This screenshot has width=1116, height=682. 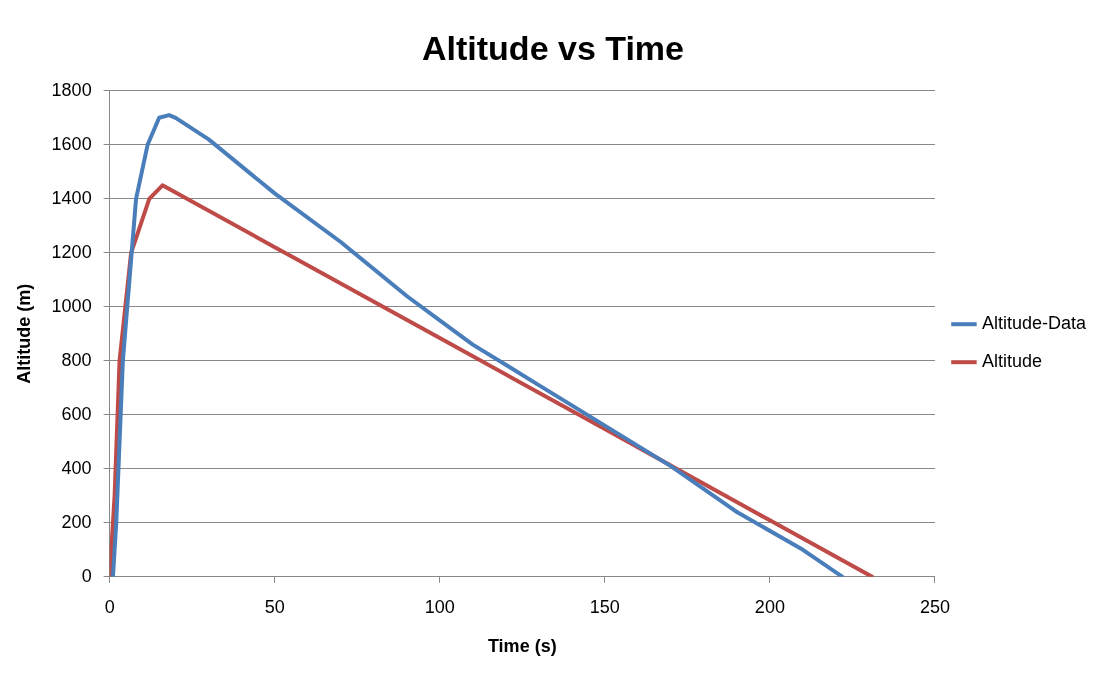 I want to click on chart-title: Altitude vs Time, so click(x=553, y=47).